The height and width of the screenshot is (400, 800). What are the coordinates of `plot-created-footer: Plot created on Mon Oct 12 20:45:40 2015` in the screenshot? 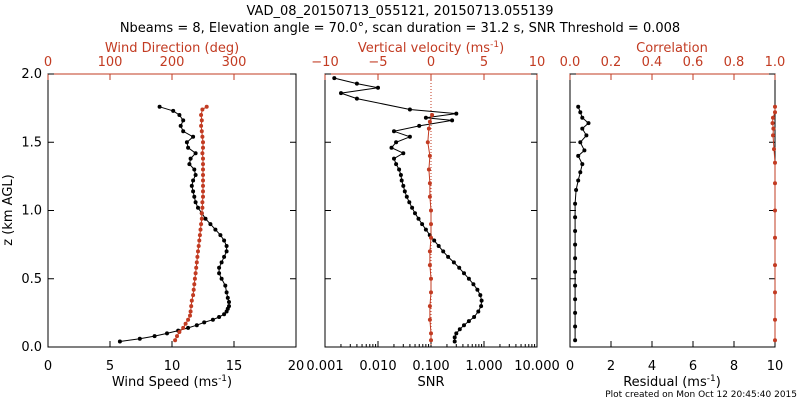 It's located at (701, 395).